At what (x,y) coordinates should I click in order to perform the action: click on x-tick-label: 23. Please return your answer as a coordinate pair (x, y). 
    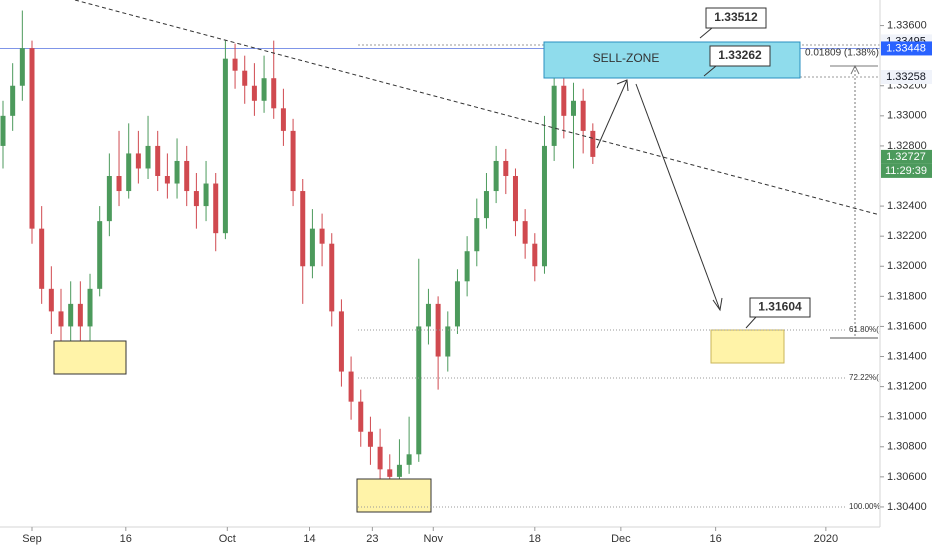
    Looking at the image, I should click on (372, 539).